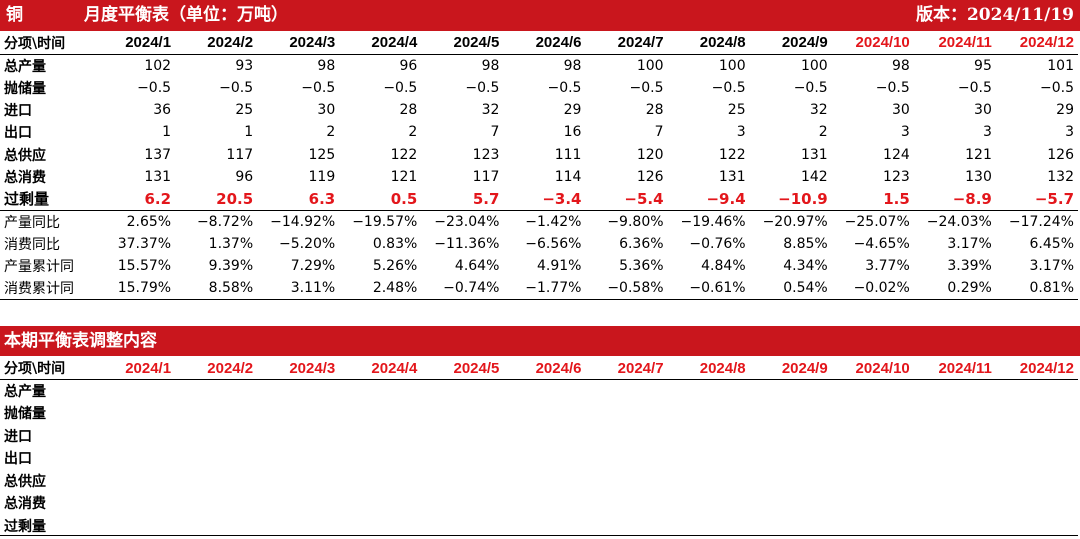 The image size is (1080, 539). I want to click on table-cell: 3.17%, so click(1051, 266).